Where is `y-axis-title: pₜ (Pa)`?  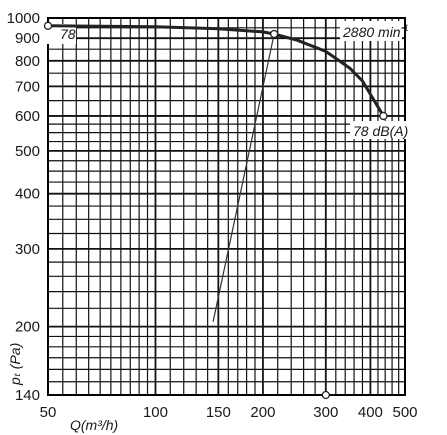
y-axis-title: pₜ (Pa) is located at coordinates (15, 364).